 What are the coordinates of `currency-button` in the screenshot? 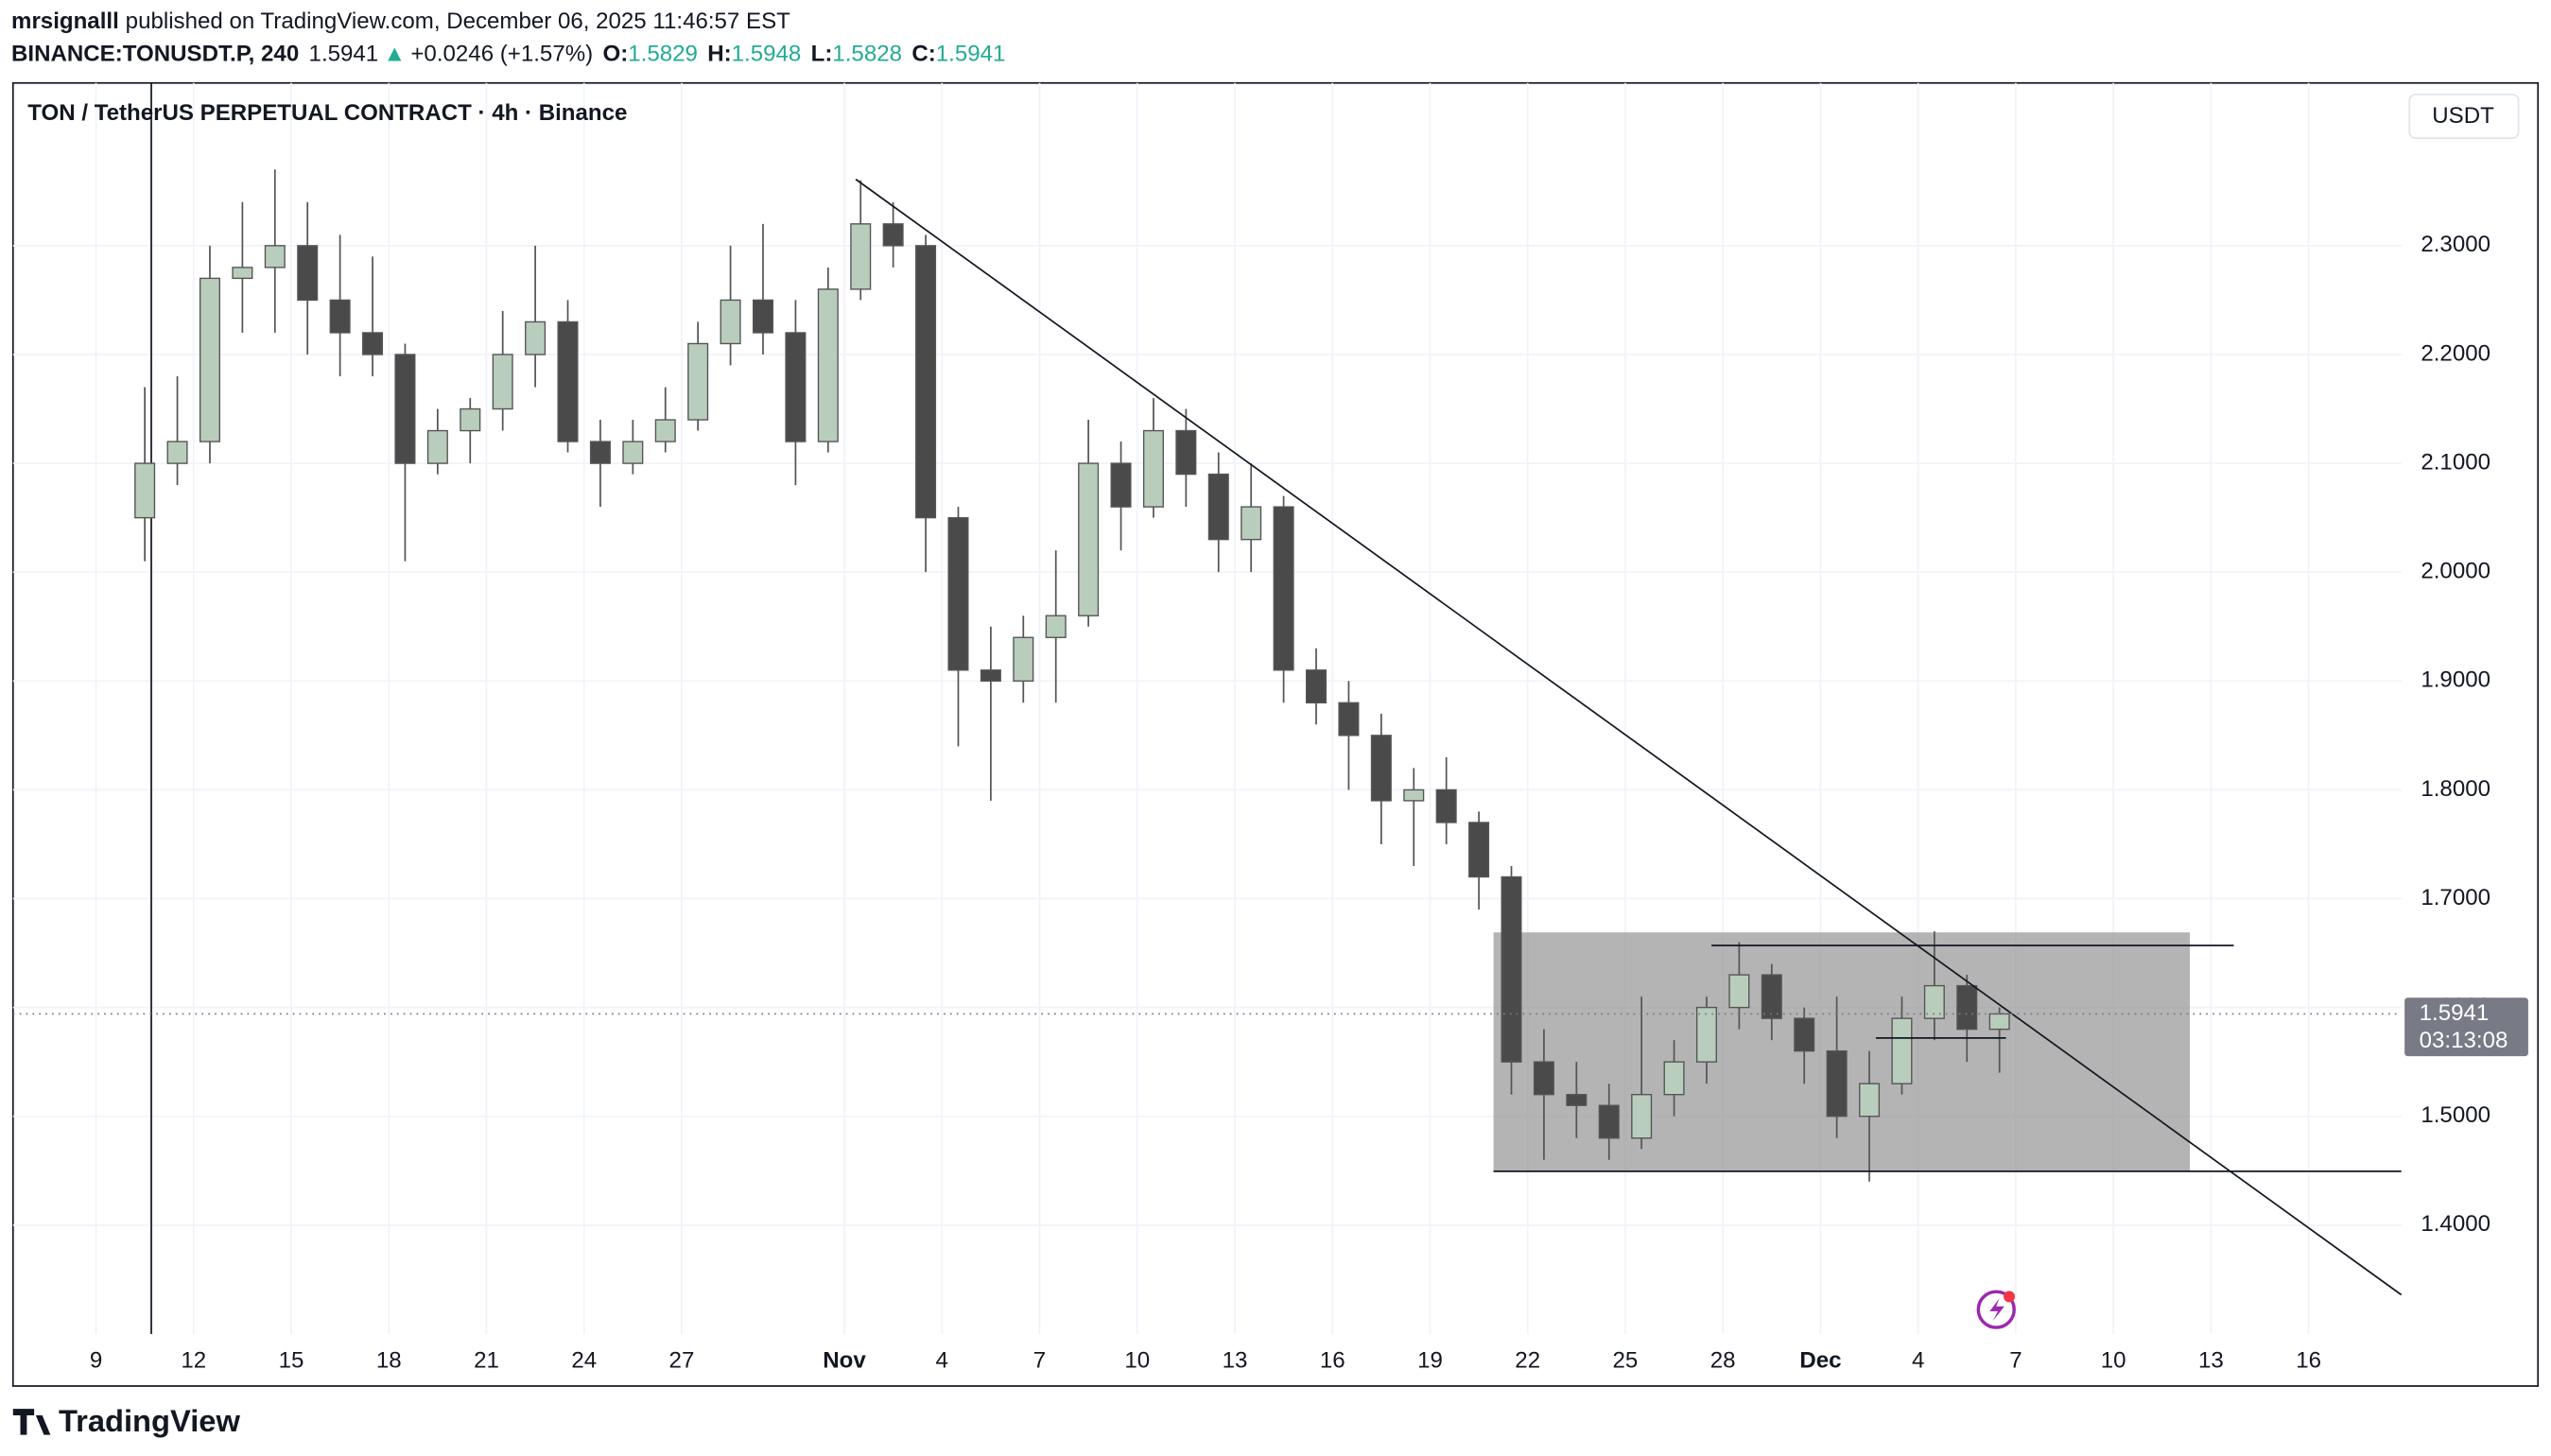 It's located at (2464, 116).